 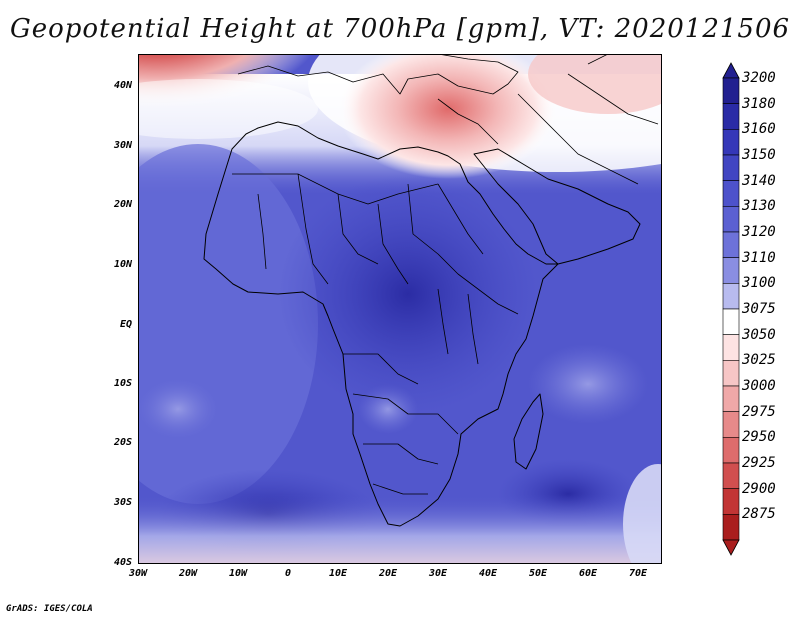 I want to click on colorbar-label: 3200, so click(x=759, y=78).